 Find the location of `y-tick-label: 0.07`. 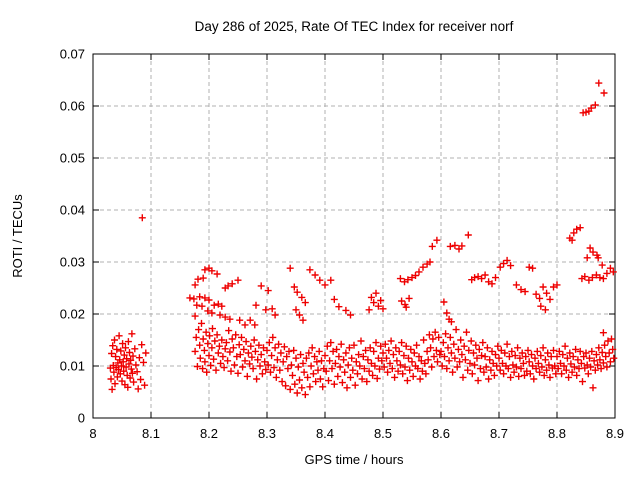

y-tick-label: 0.07 is located at coordinates (72, 54).